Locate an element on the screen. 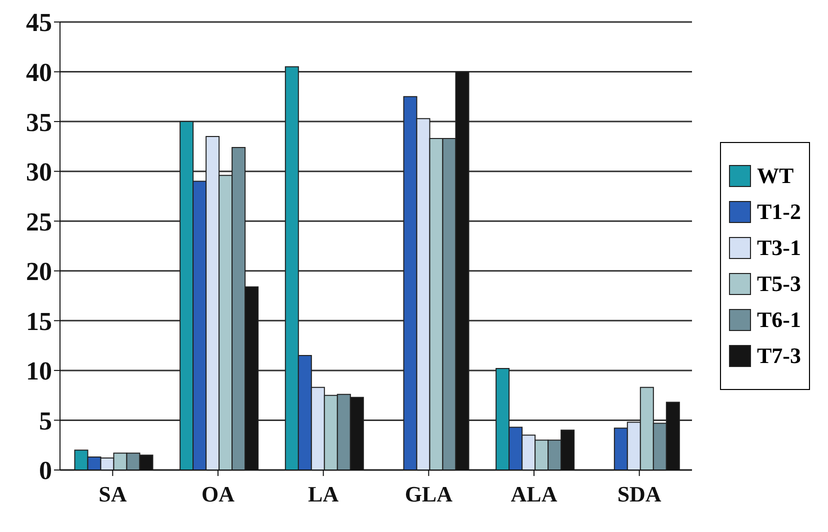 This screenshot has width=828, height=532. y-tick-label: 45 is located at coordinates (39, 23).